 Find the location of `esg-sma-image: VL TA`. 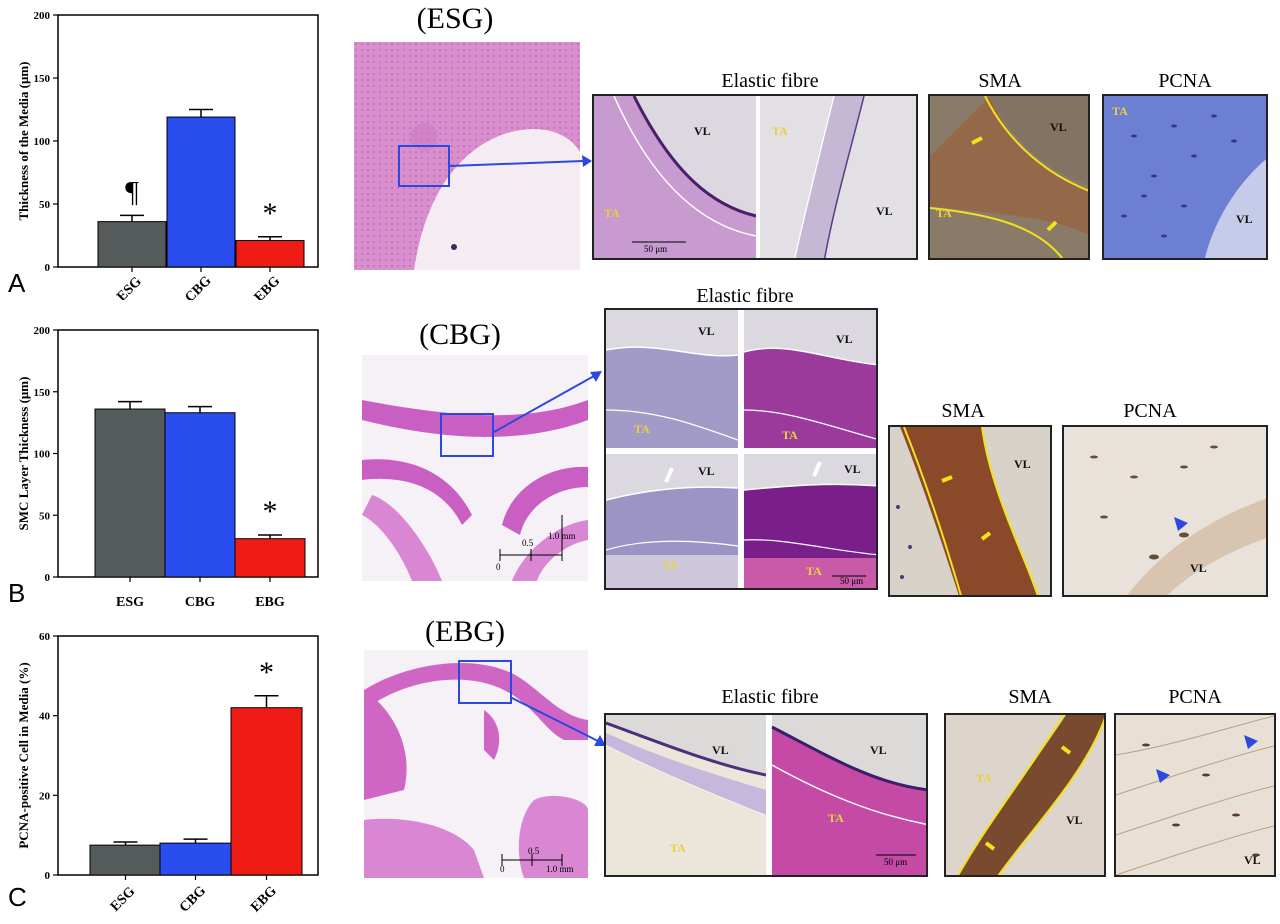

esg-sma-image: VL TA is located at coordinates (1009, 177).